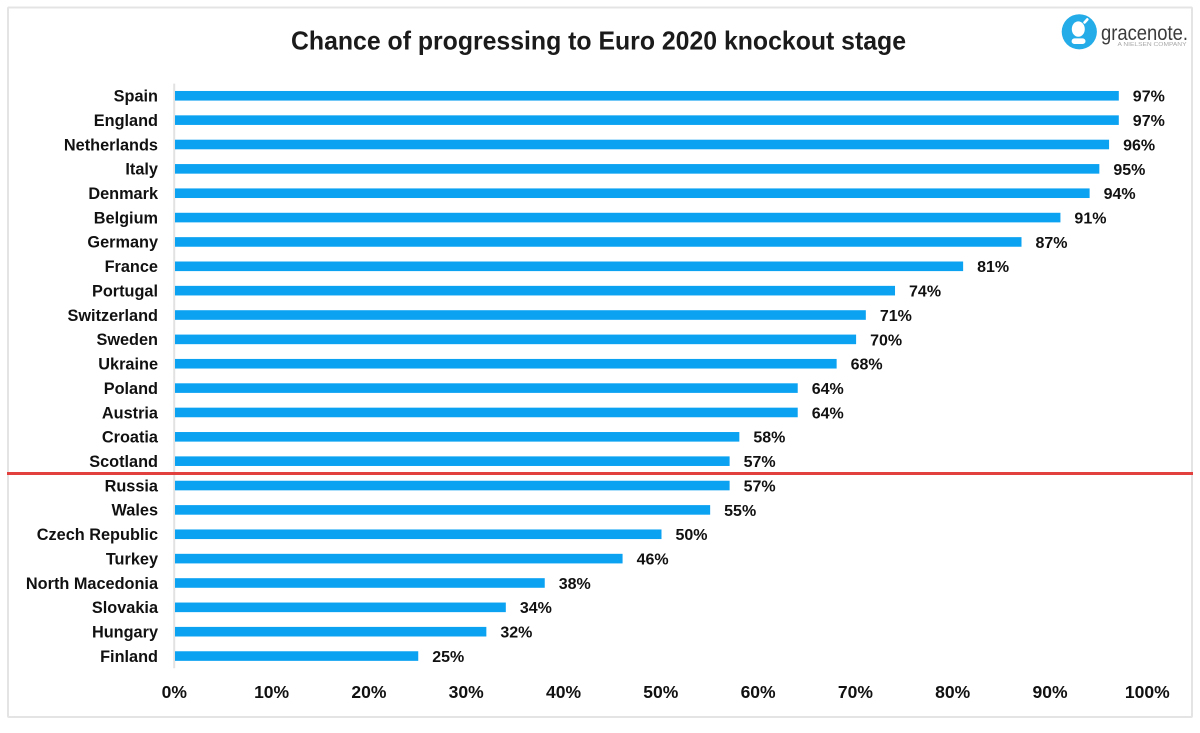 This screenshot has width=1200, height=733. I want to click on svg-text: Switzerland, so click(113, 316).